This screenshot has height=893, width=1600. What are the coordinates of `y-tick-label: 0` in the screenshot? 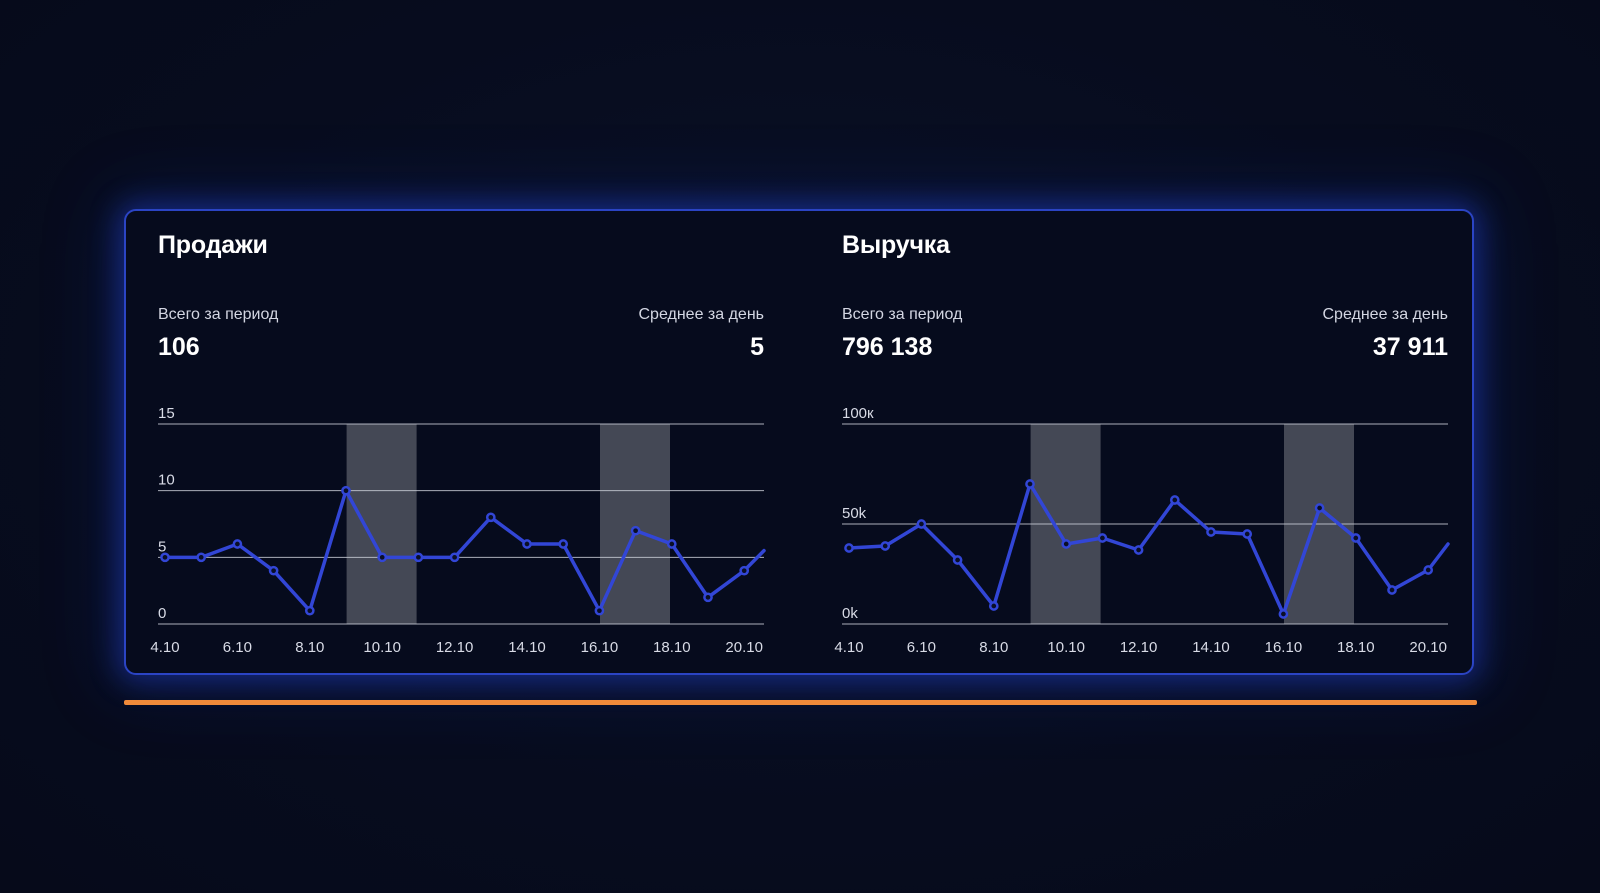 It's located at (162, 613).